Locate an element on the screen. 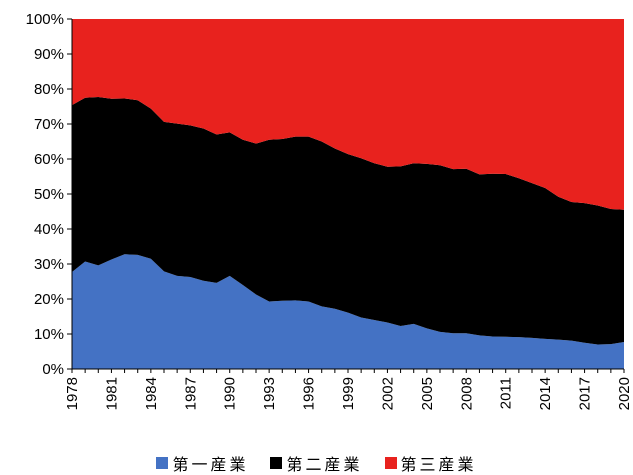  x-tick-label: 1978 is located at coordinates (72, 393).